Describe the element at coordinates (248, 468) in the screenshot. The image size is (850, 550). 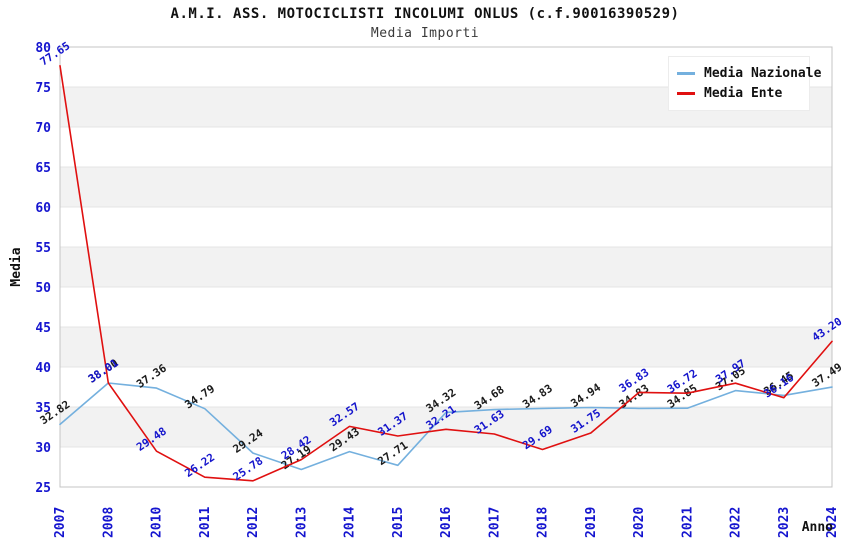
I see `point-label: 25.78` at that location.